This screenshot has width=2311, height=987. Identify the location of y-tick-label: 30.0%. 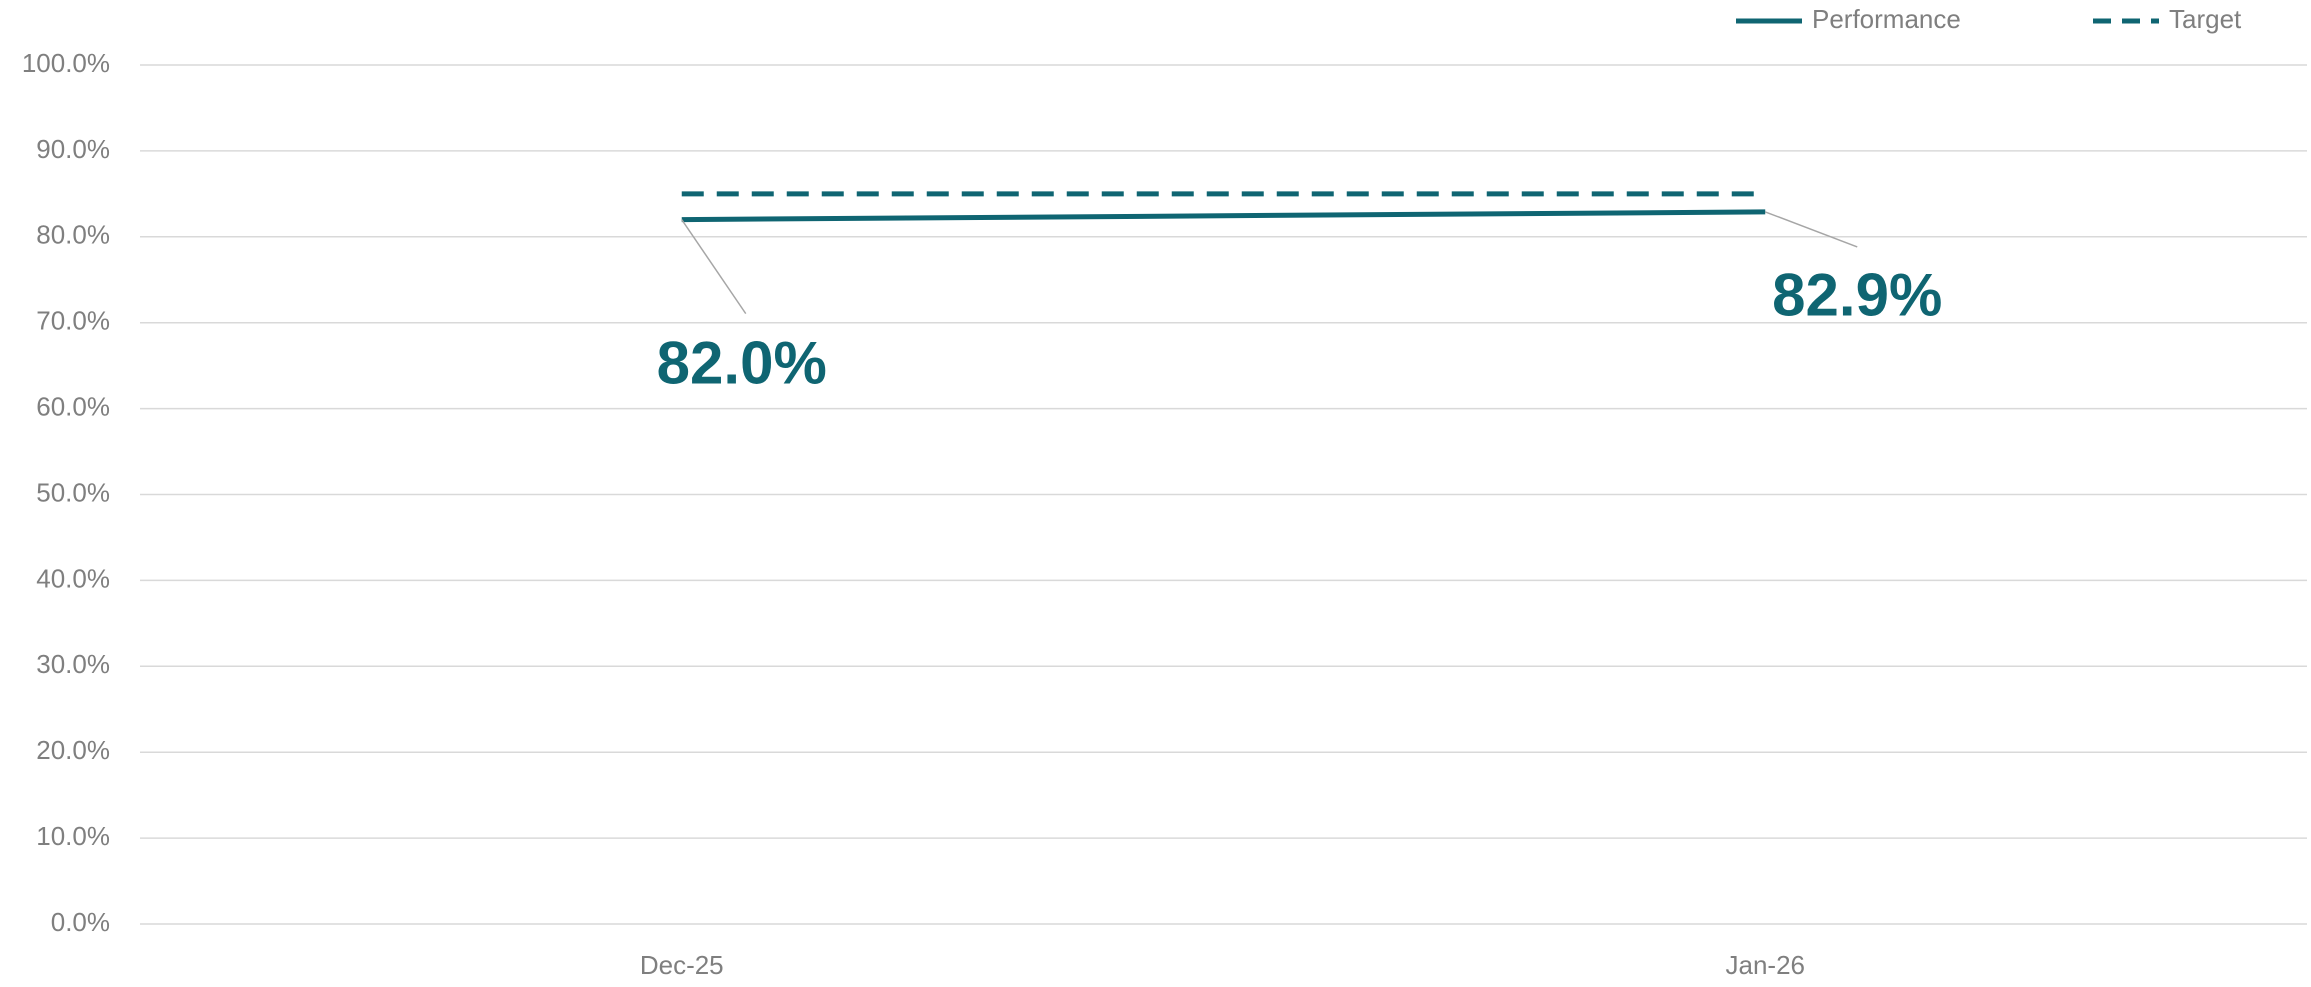
(73, 664).